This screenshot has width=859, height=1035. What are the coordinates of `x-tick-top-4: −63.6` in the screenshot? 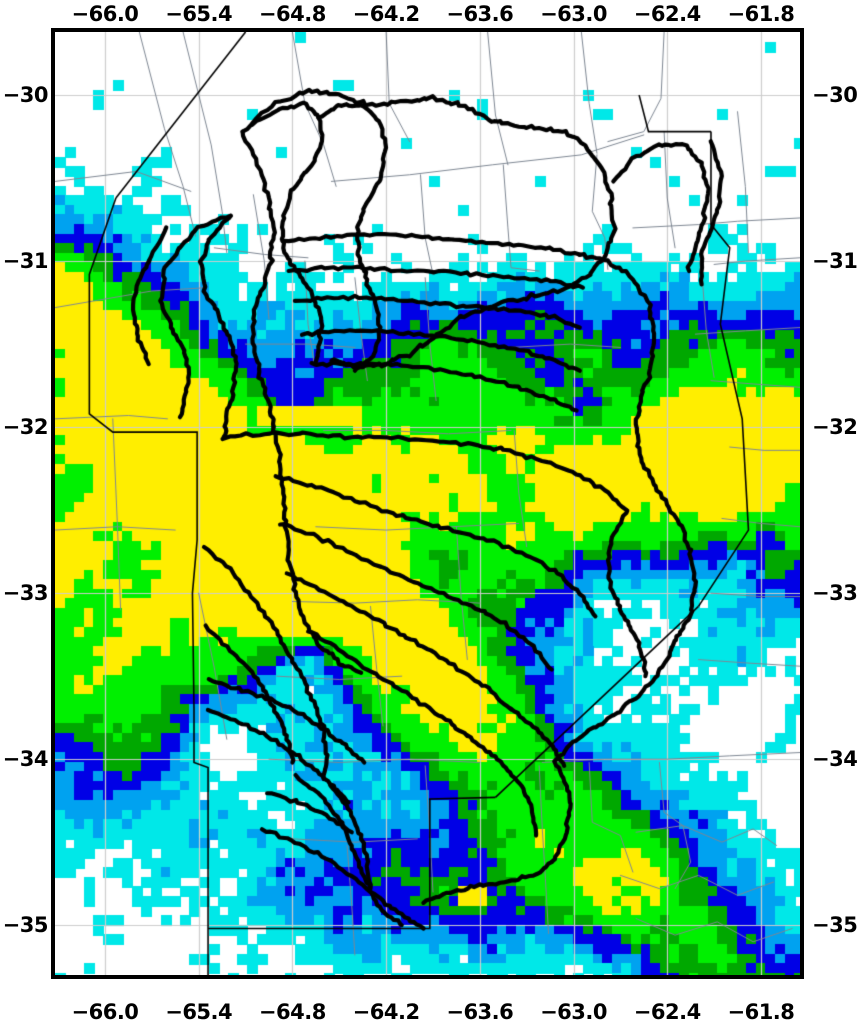 It's located at (480, 14).